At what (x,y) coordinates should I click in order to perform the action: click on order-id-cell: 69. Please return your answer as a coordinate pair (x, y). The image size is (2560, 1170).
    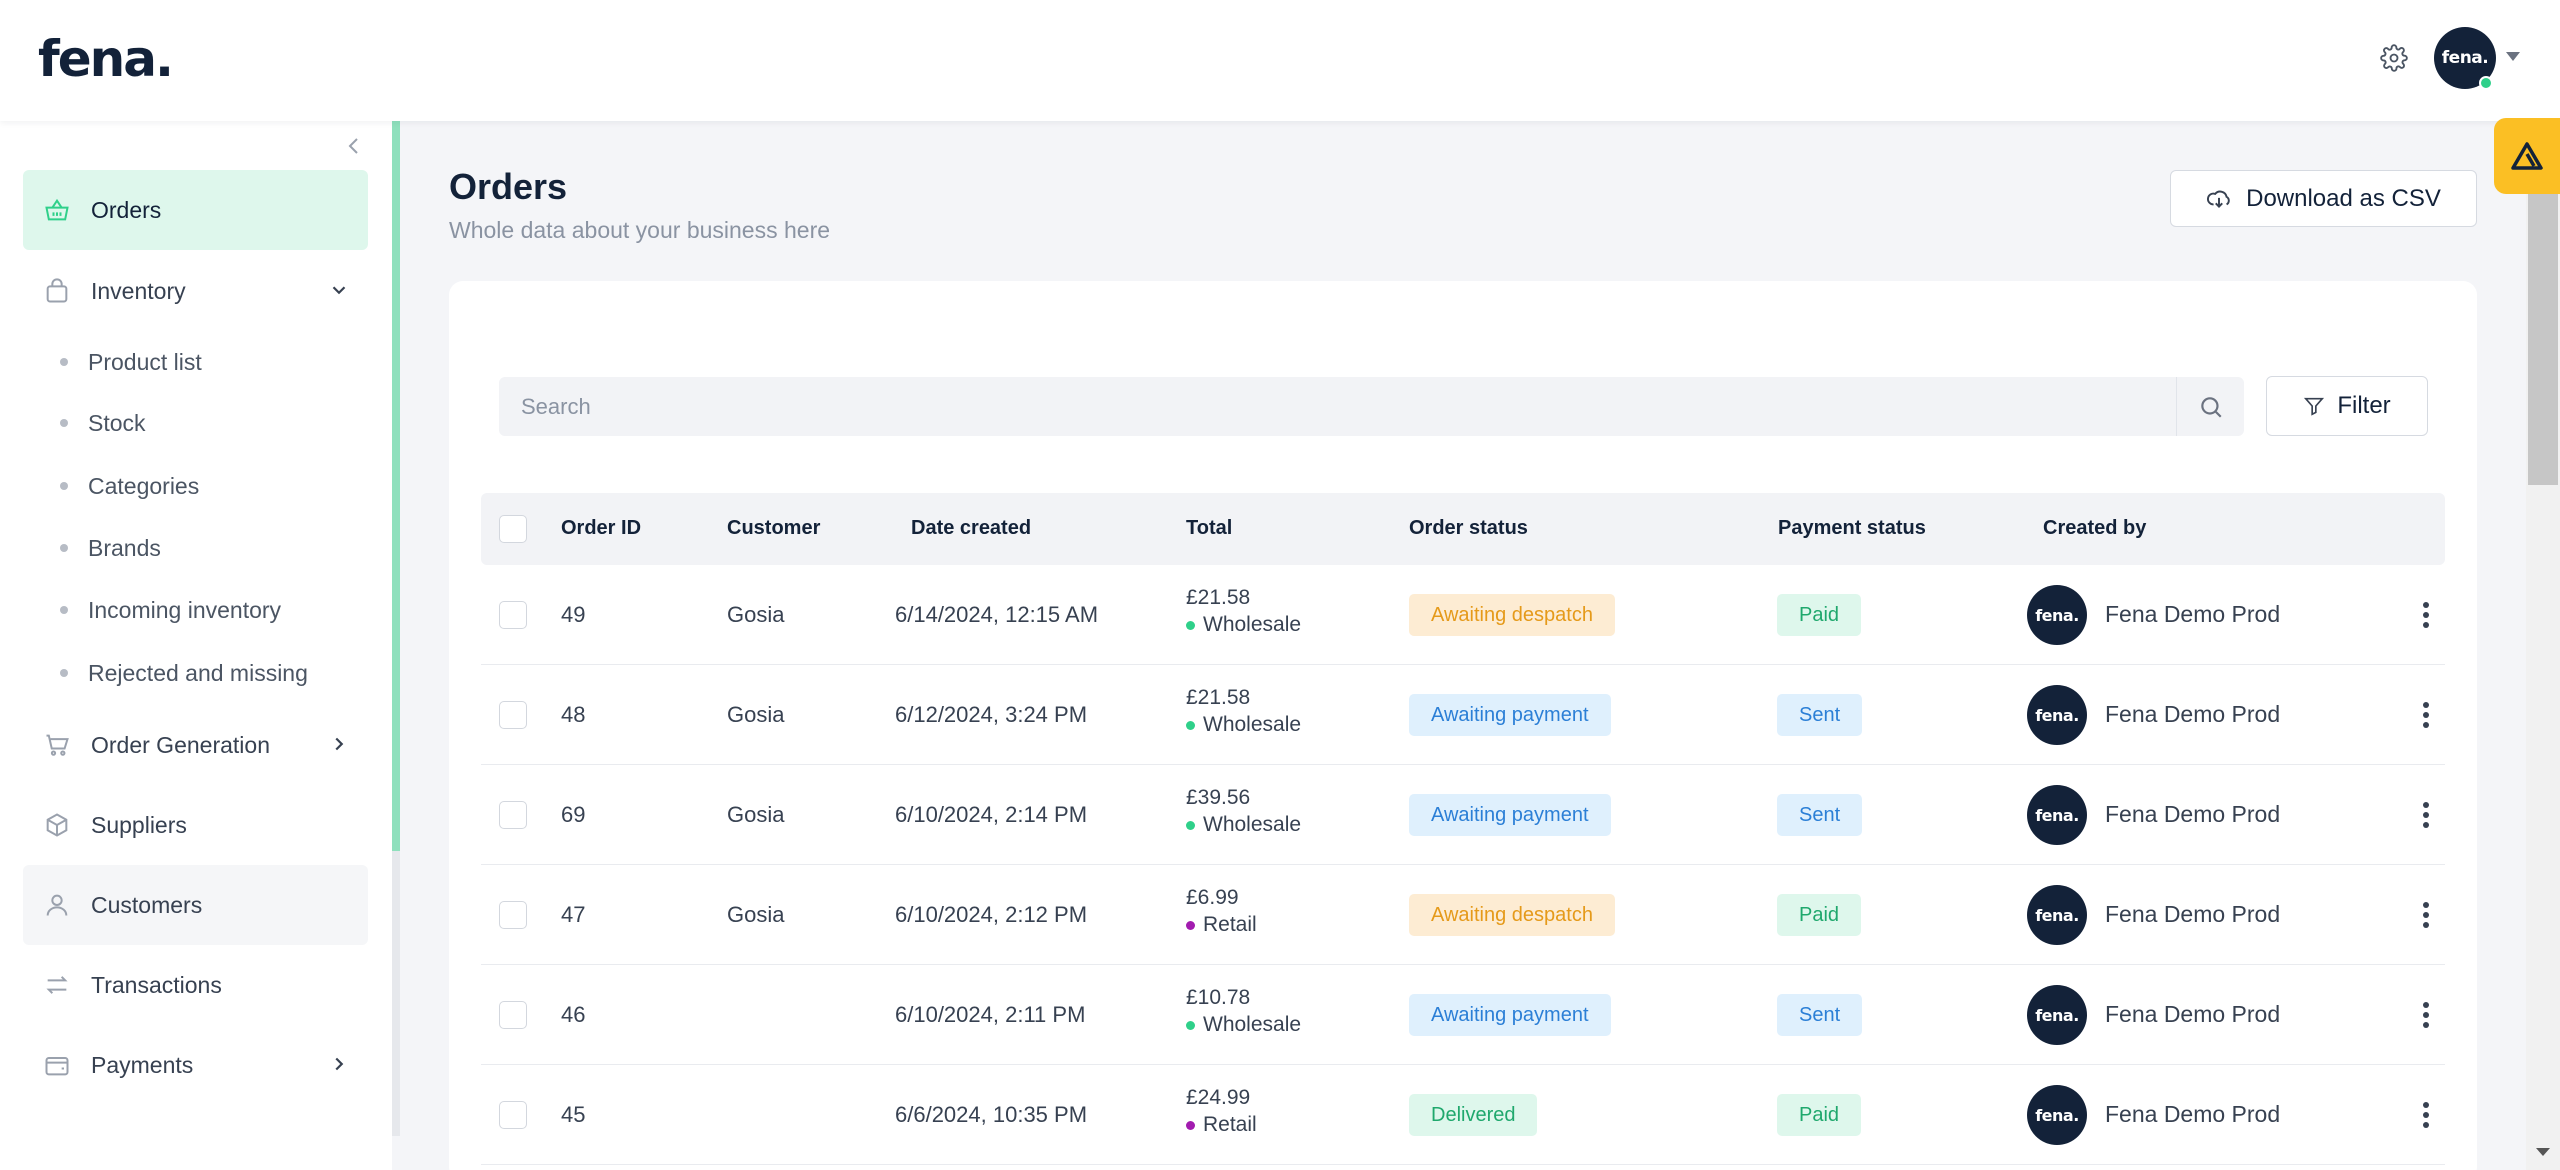
    Looking at the image, I should click on (573, 814).